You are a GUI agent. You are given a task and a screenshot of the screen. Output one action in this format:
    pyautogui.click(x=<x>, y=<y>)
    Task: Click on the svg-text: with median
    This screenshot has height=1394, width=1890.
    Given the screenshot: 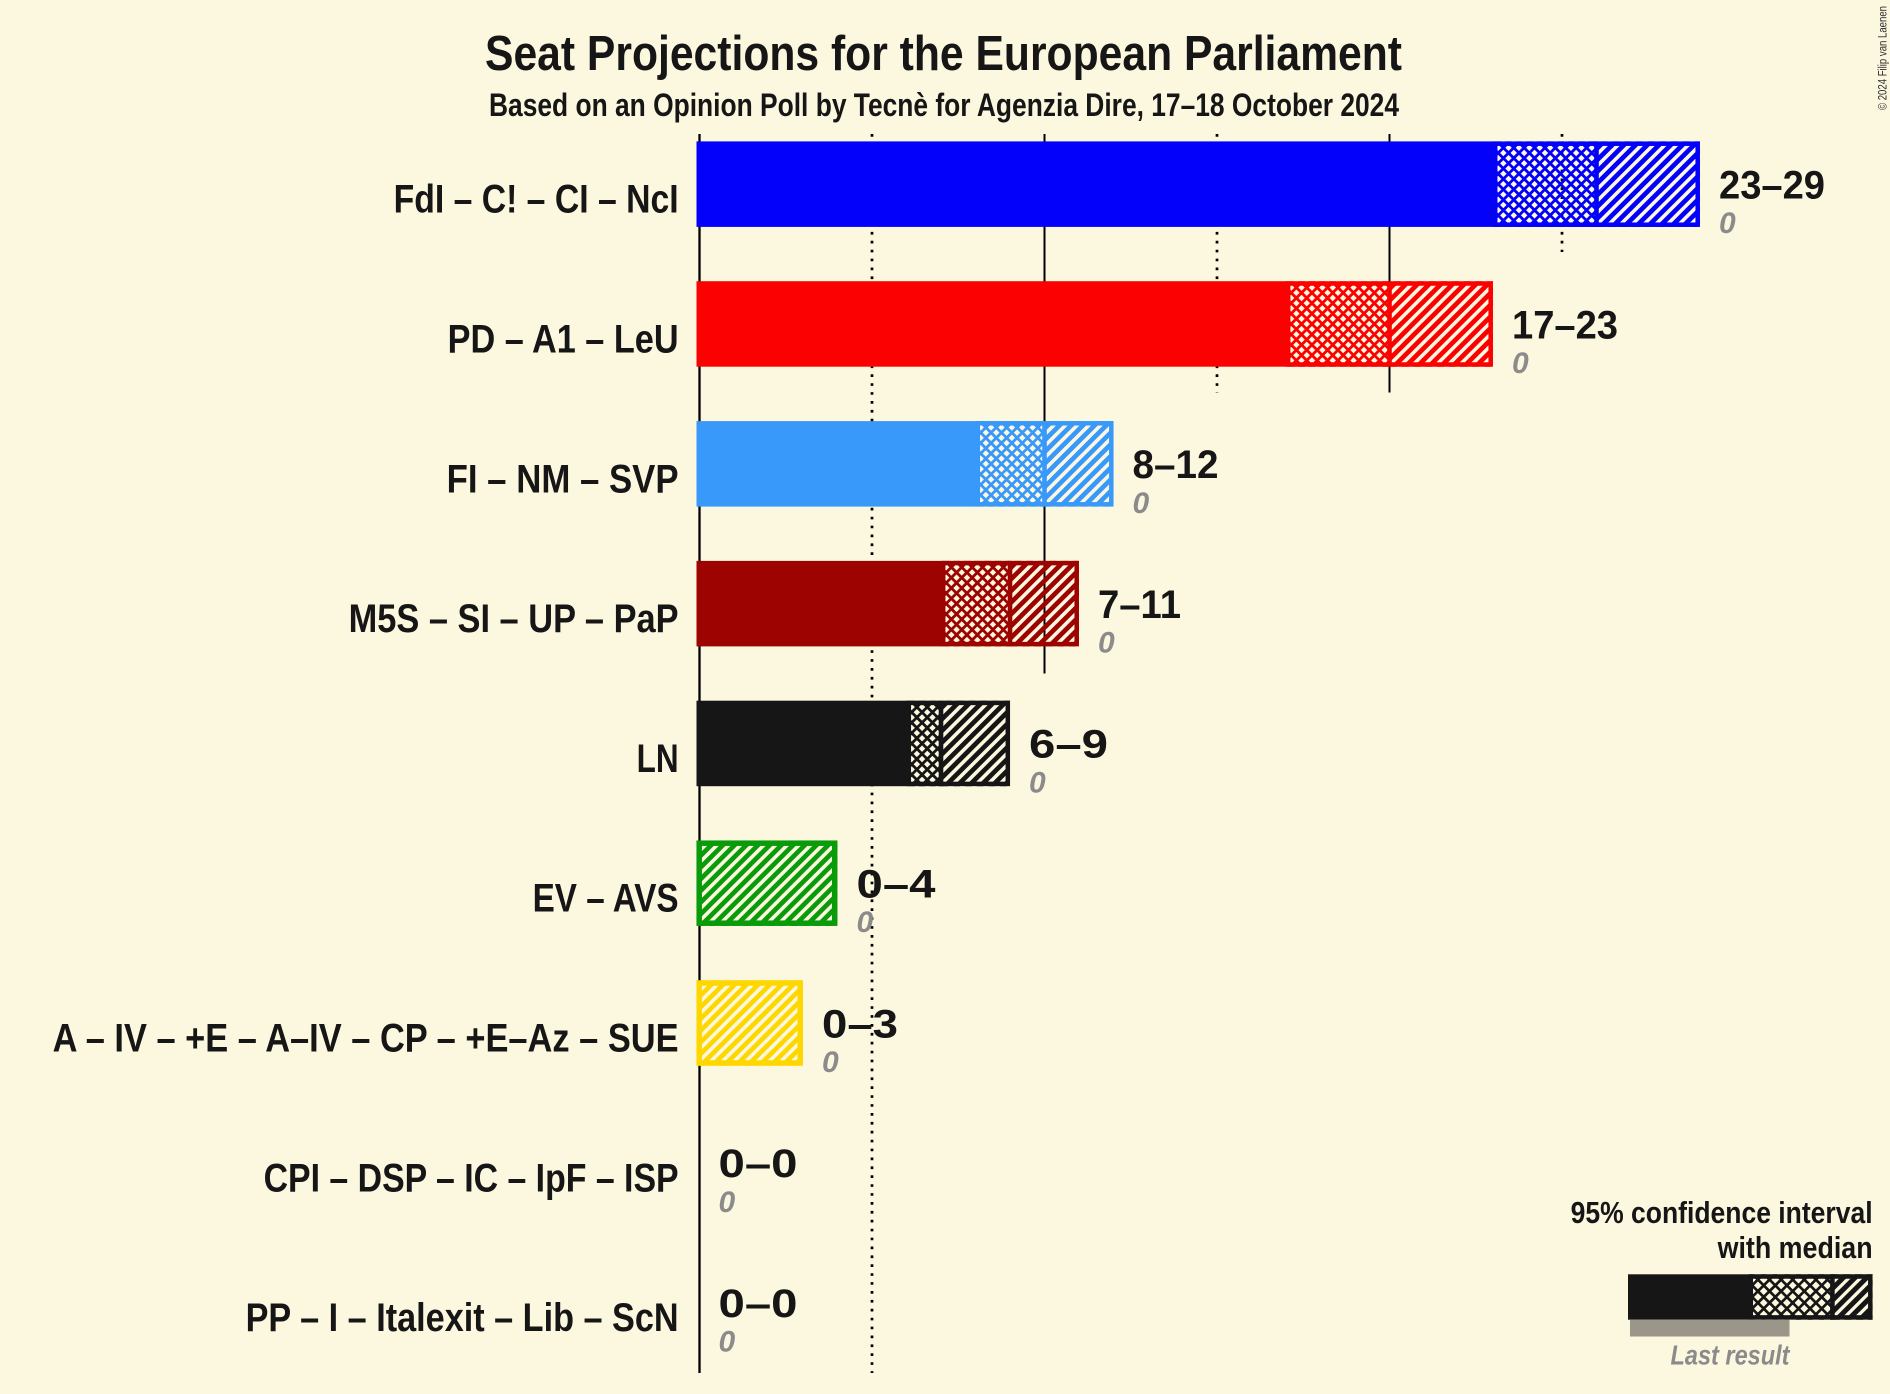 What is the action you would take?
    pyautogui.click(x=1795, y=1247)
    